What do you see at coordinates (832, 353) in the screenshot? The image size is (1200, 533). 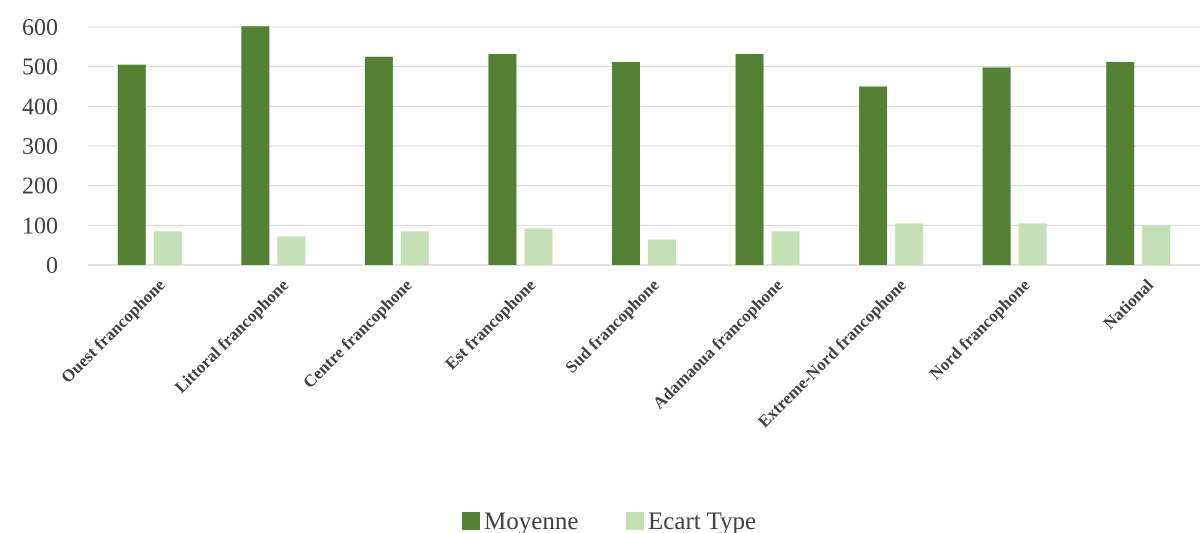 I see `x-category-label: Extreme-Nord francophone` at bounding box center [832, 353].